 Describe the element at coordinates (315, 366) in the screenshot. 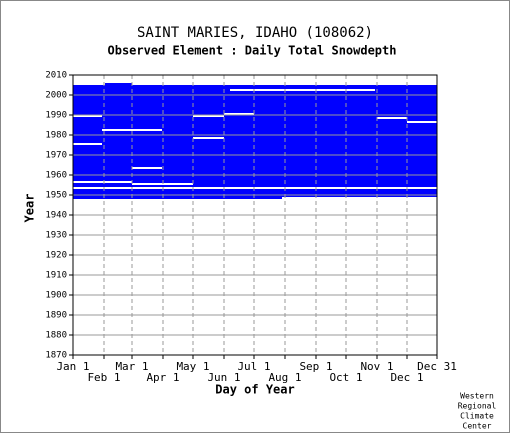

I see `x-tick-label: Sep 1` at that location.